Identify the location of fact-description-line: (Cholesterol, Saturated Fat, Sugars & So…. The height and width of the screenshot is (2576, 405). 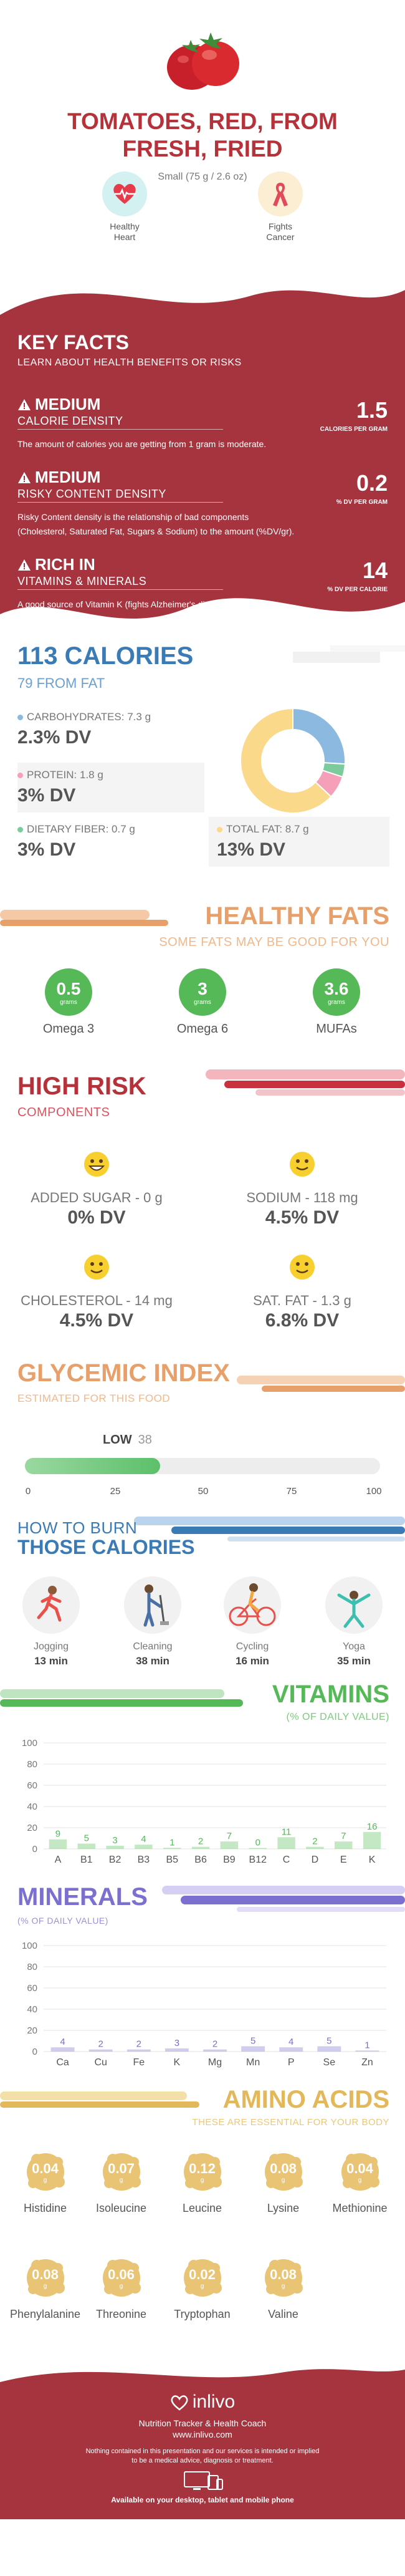
(156, 531).